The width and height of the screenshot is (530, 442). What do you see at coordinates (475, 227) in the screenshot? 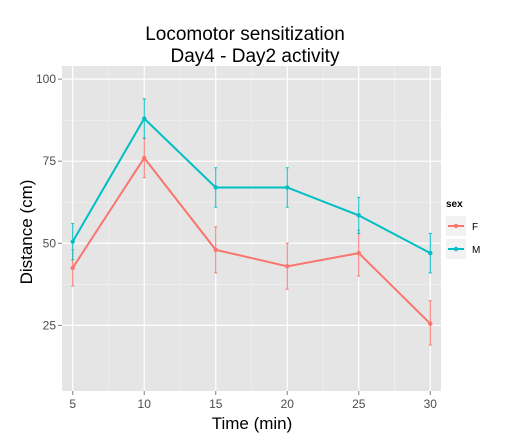
I see `legend-label-f: F` at bounding box center [475, 227].